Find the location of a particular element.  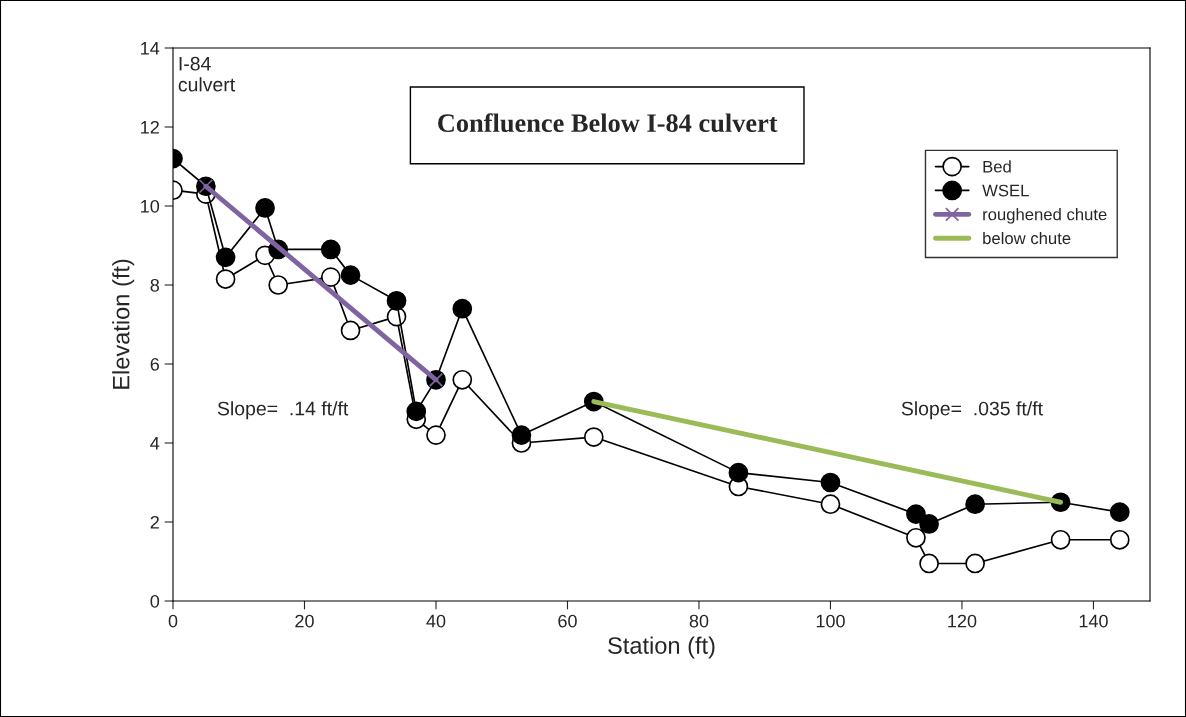

x-tick-label: 0 is located at coordinates (173, 621).